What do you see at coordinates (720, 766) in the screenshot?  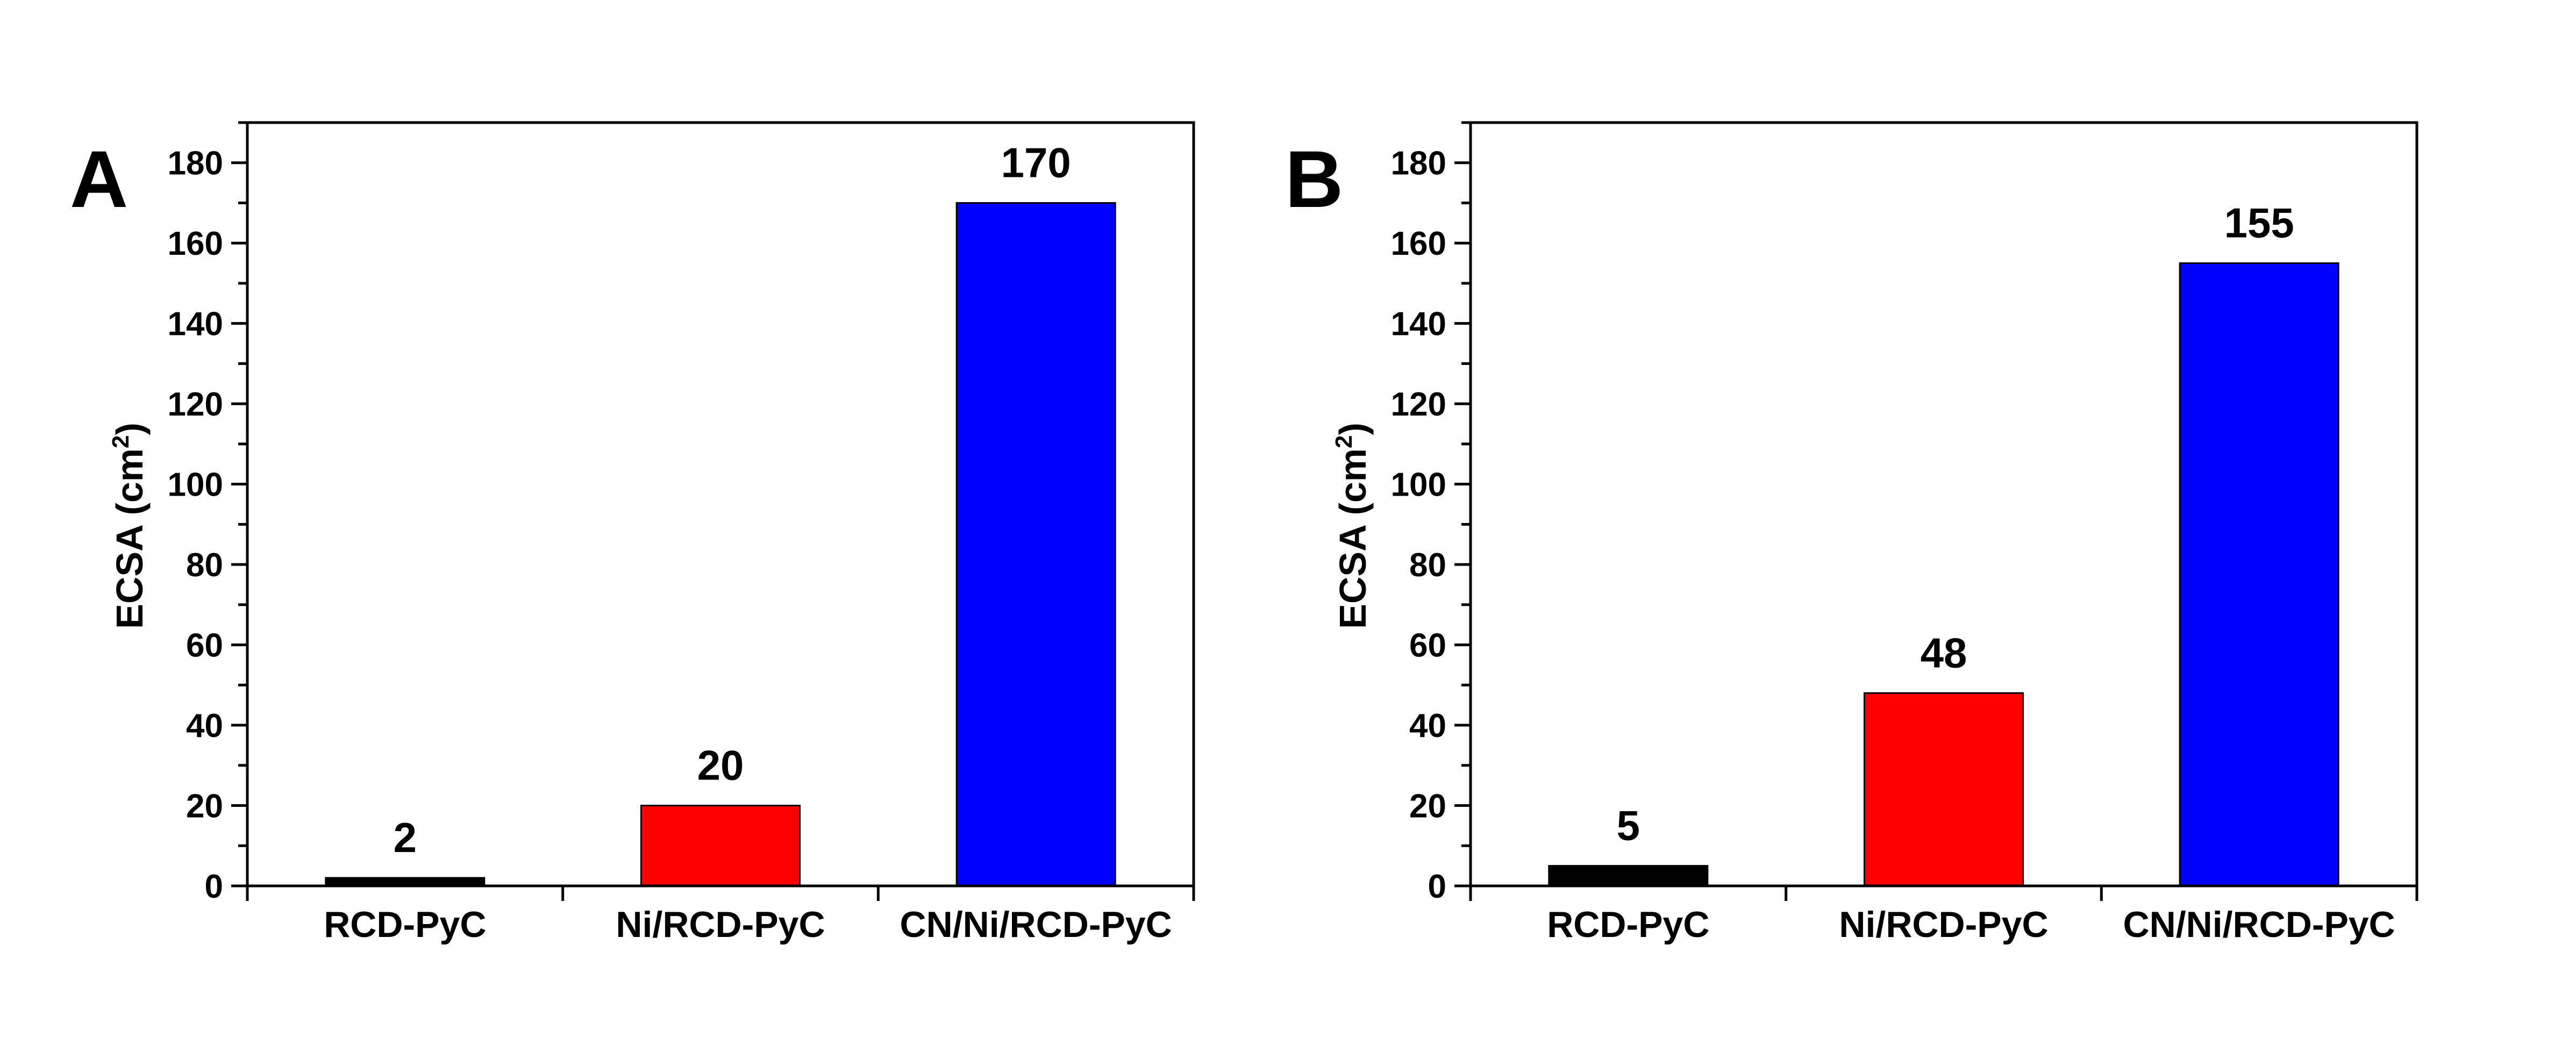 I see `bar-value-label: 20` at bounding box center [720, 766].